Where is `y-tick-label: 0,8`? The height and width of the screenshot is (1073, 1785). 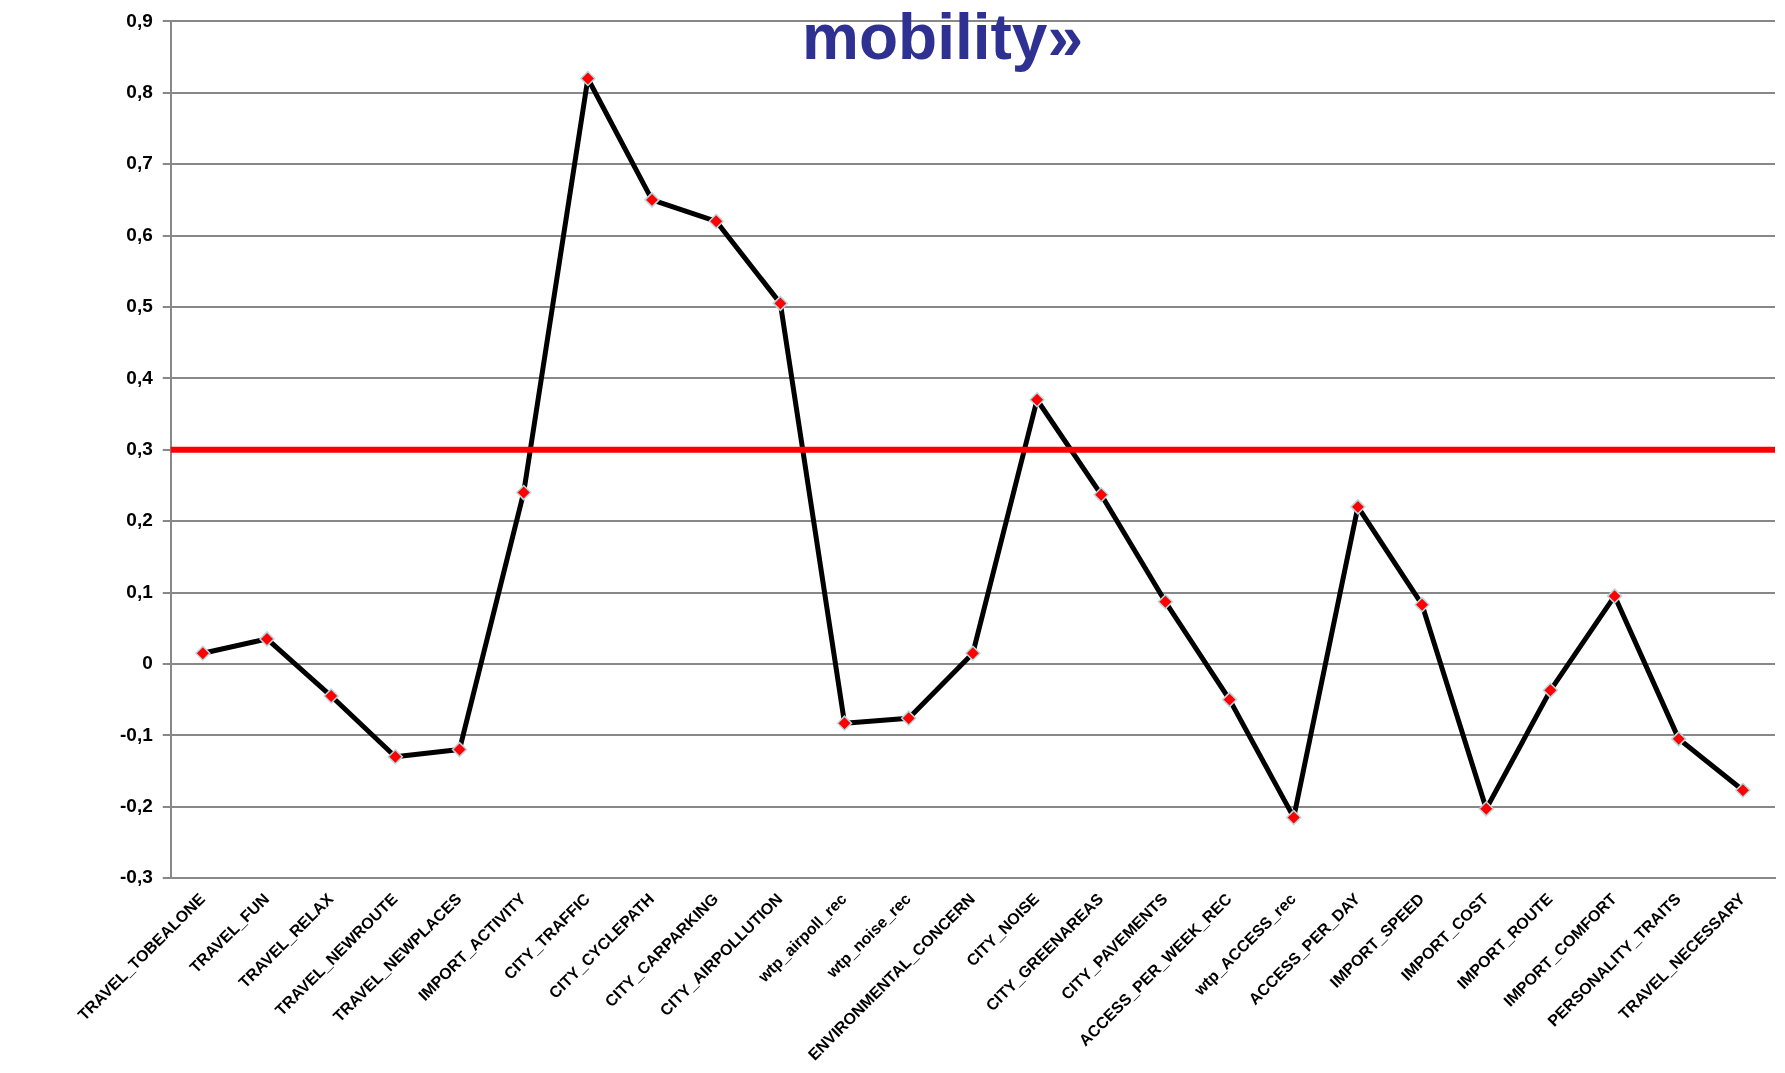
y-tick-label: 0,8 is located at coordinates (139, 92).